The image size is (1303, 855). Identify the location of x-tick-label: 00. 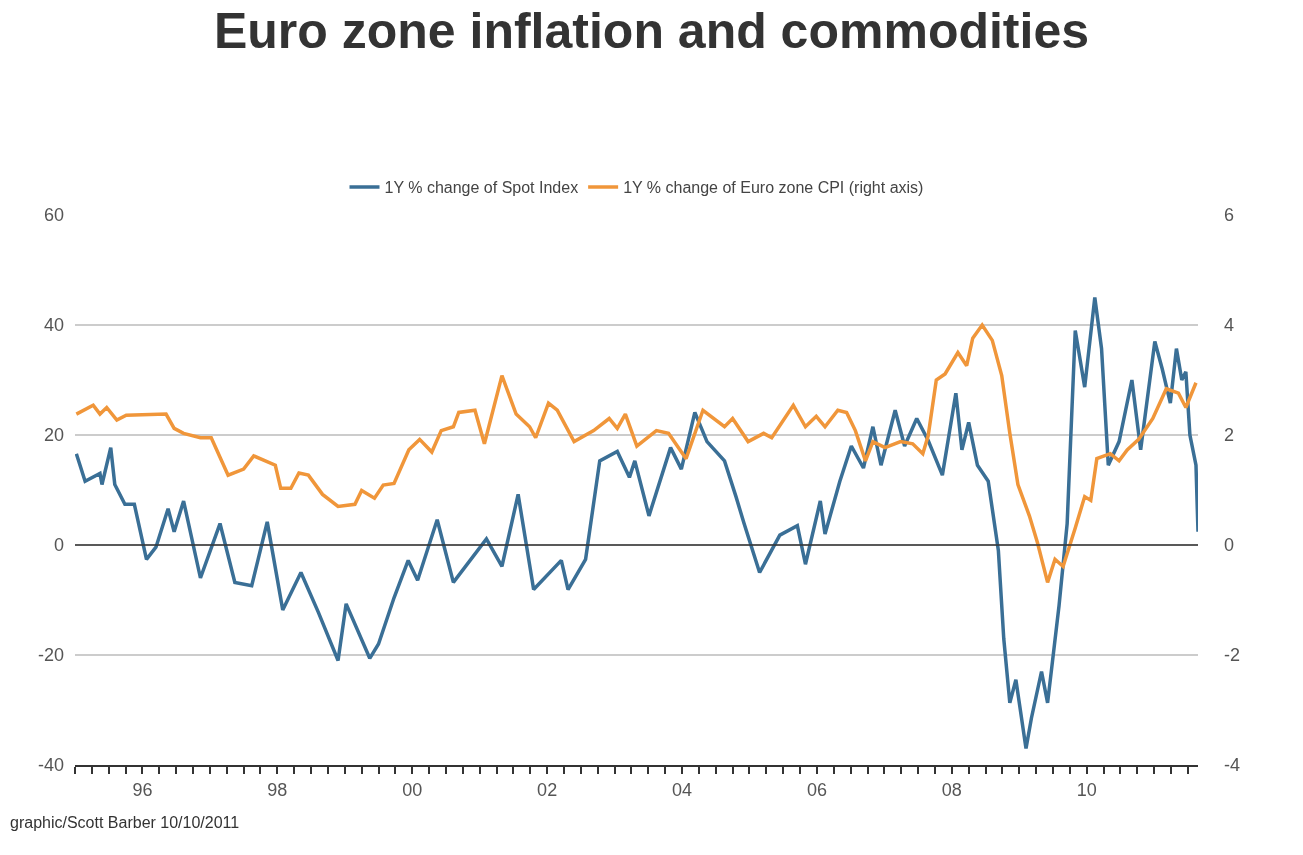
(412, 789).